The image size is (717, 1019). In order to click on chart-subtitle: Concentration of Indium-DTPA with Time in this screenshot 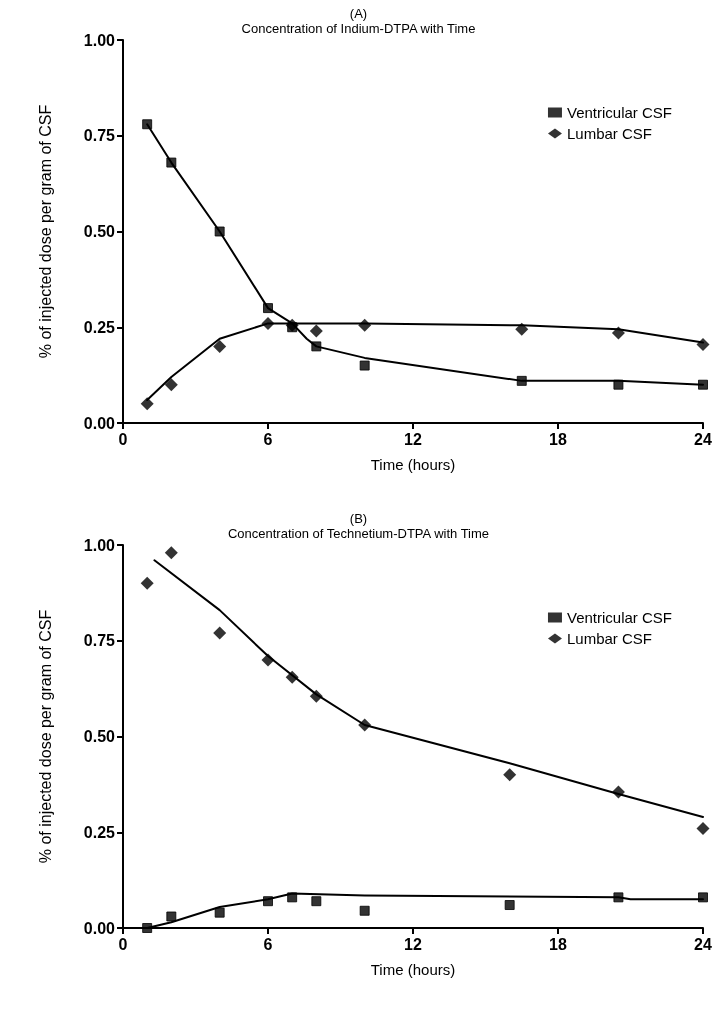, I will do `click(358, 28)`.